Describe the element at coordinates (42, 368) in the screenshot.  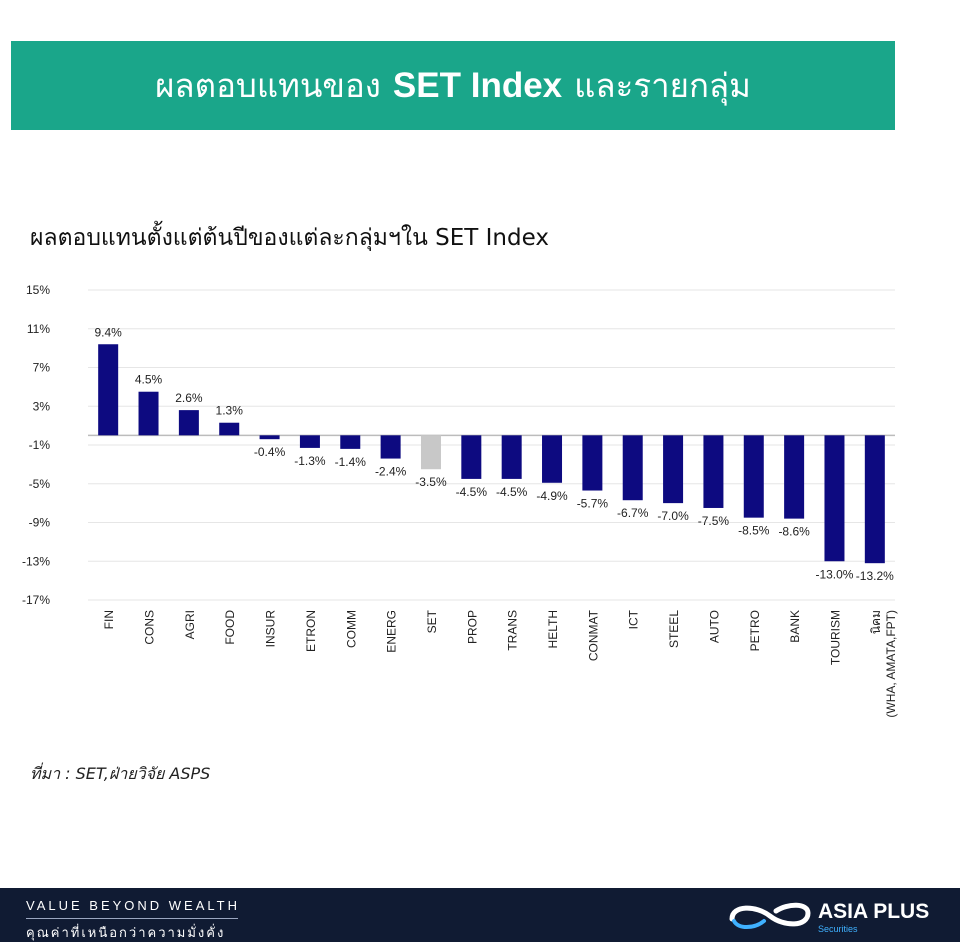
I see `y-tick-label: 7%` at that location.